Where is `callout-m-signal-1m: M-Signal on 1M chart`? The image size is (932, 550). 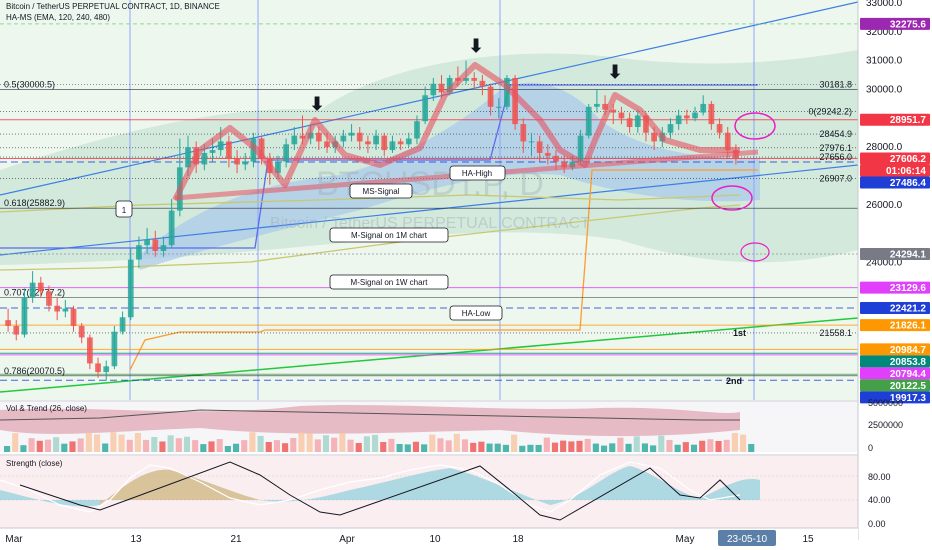
callout-m-signal-1m: M-Signal on 1M chart is located at coordinates (389, 235).